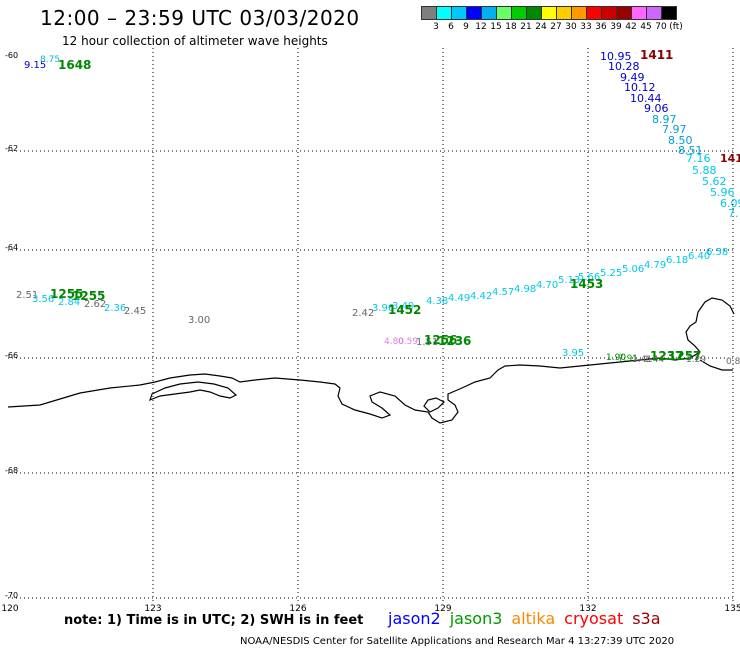 This screenshot has height=650, width=740. Describe the element at coordinates (12, 55) in the screenshot. I see `latitude-label: -60` at that location.